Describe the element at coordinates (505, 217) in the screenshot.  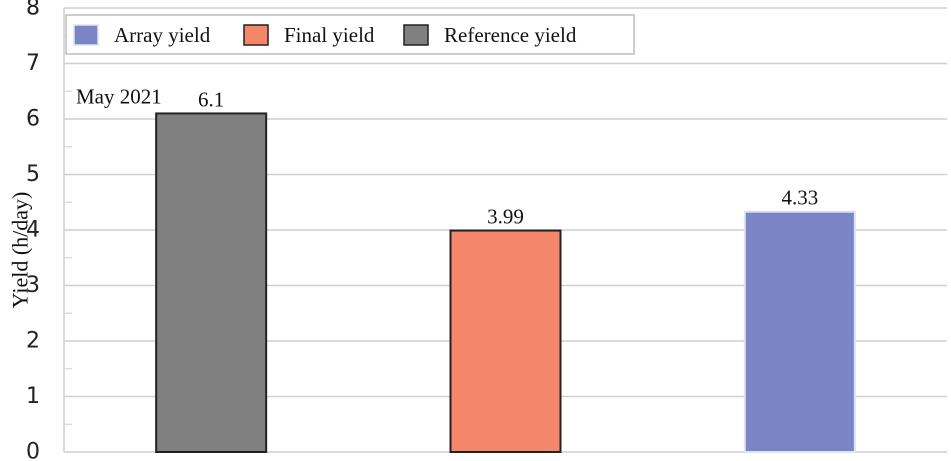
I see `data-label: 3.99` at that location.